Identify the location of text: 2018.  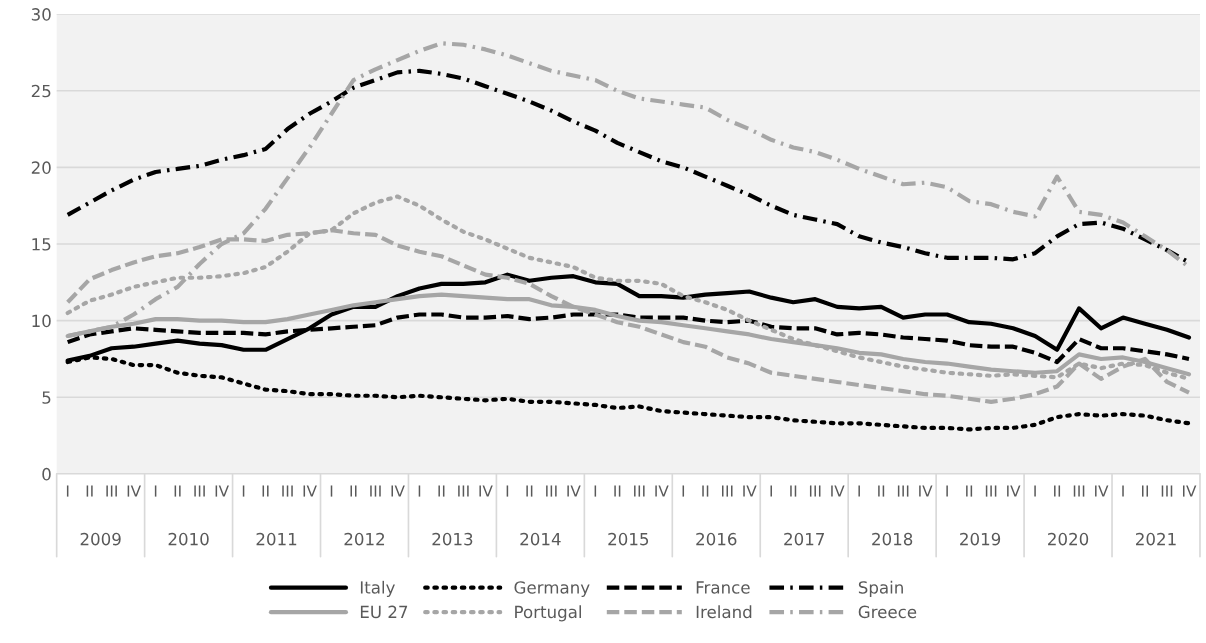
(892, 539).